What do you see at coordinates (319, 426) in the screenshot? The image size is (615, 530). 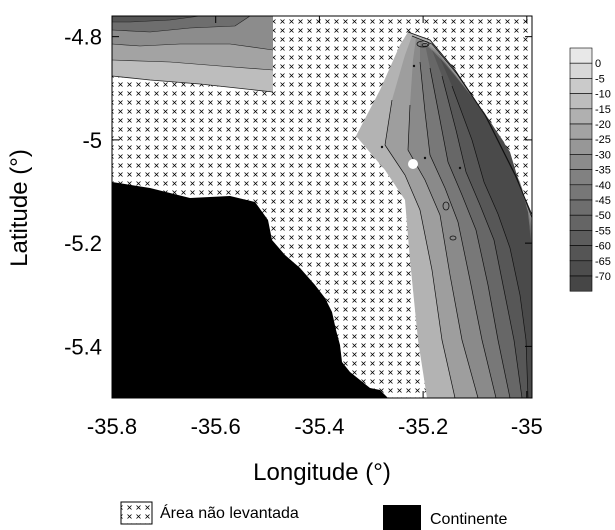 I see `x-tick-label: -35.4` at bounding box center [319, 426].